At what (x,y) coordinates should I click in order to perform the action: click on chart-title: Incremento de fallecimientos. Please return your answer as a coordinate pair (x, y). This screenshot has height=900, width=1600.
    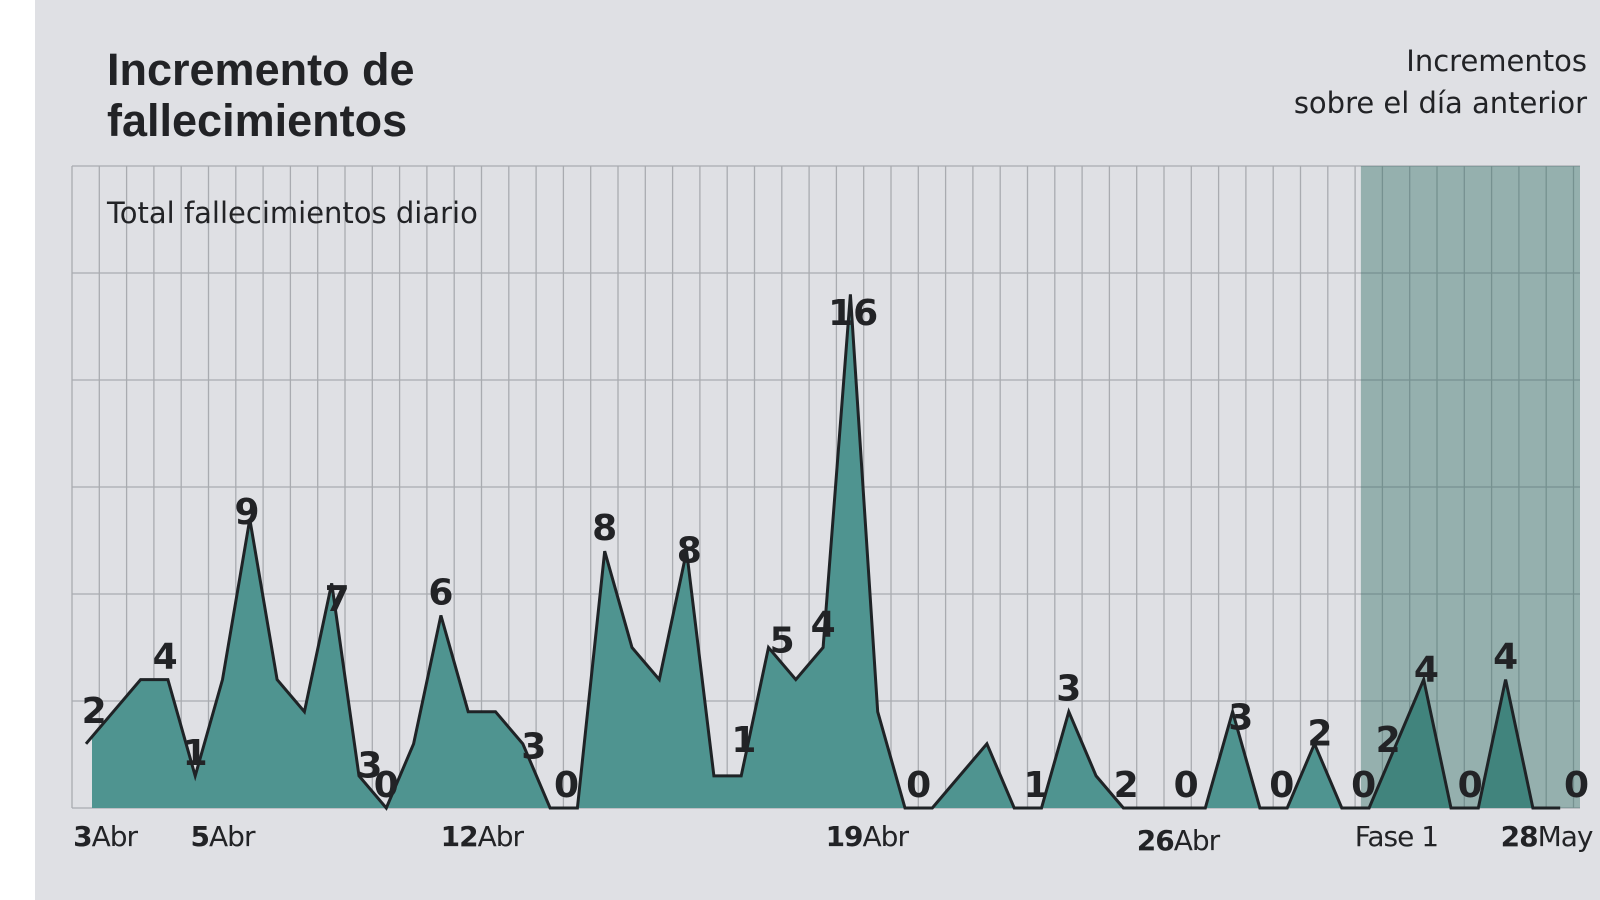
    Looking at the image, I should click on (261, 95).